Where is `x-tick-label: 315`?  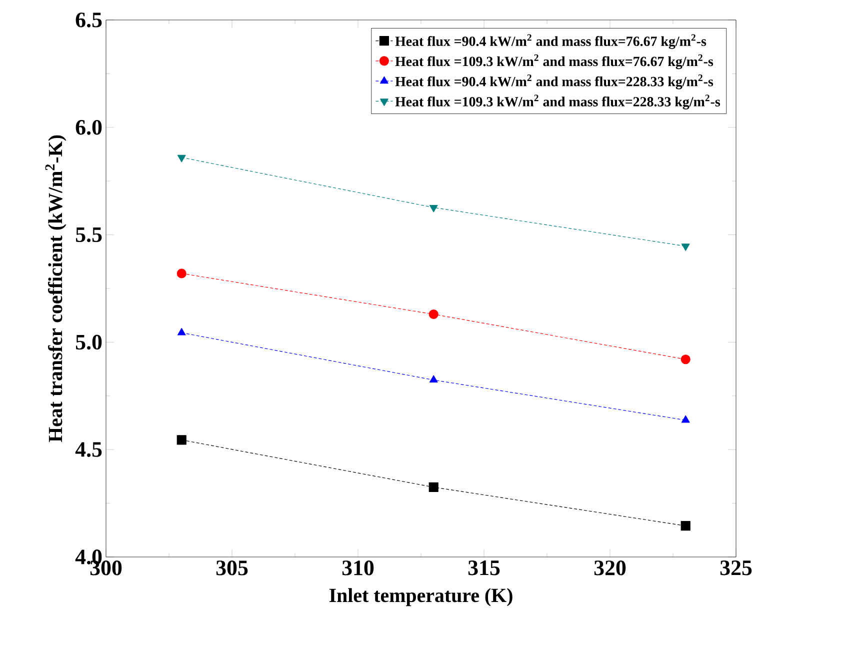
x-tick-label: 315 is located at coordinates (484, 568).